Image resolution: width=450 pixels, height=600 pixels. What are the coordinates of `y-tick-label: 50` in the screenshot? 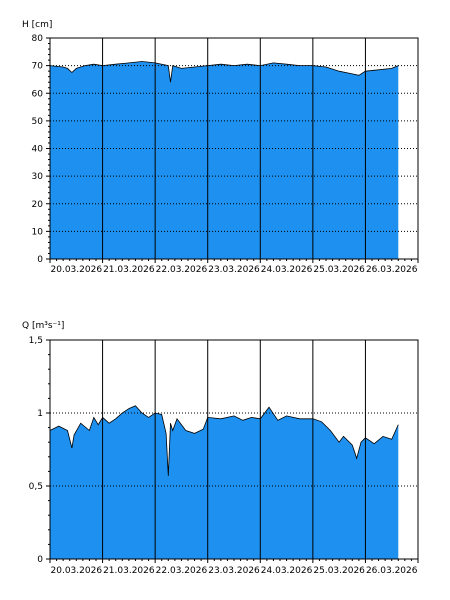 It's located at (38, 122).